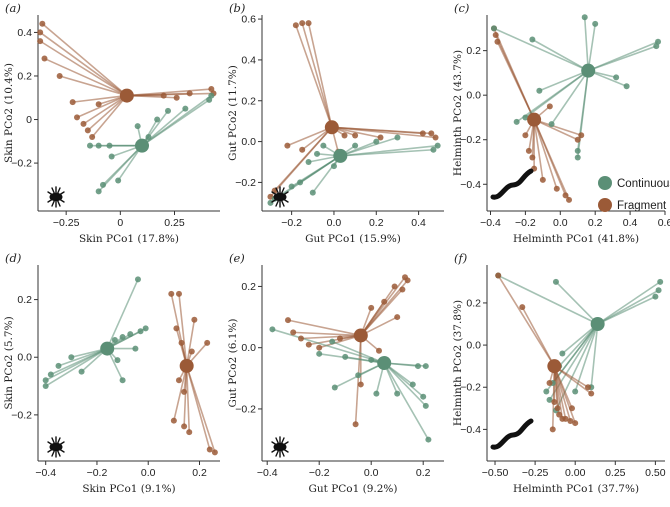  Describe the element at coordinates (56, 447) in the screenshot. I see `tick-icon` at that location.